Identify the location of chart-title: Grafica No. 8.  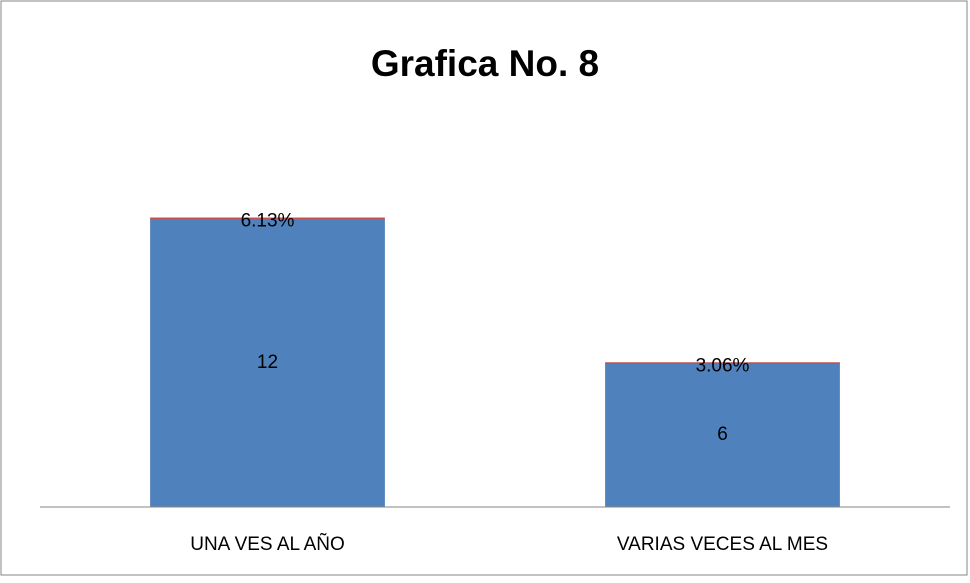
(485, 63).